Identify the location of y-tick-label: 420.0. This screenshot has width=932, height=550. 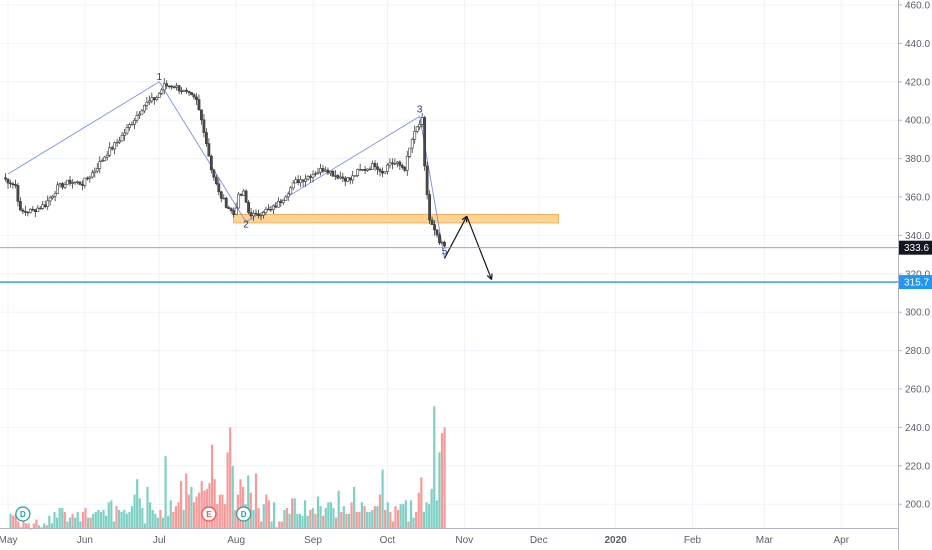
(917, 82).